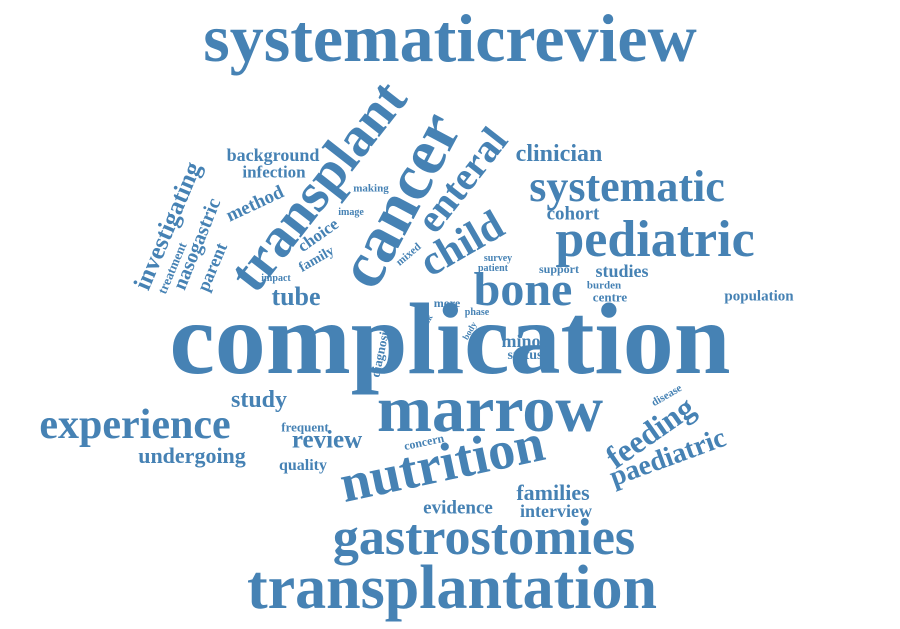 Image resolution: width=900 pixels, height=629 pixels. Describe the element at coordinates (523, 289) in the screenshot. I see `word-bone: bone` at that location.